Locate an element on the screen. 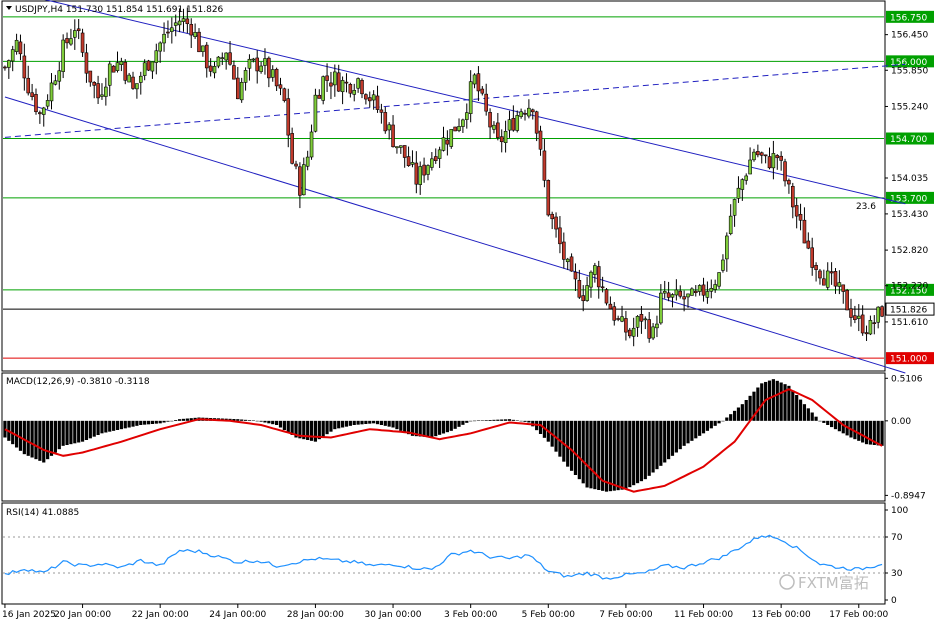  y-tick-label: 155.850 is located at coordinates (909, 71).